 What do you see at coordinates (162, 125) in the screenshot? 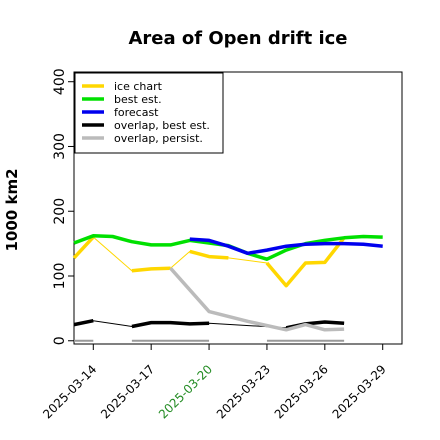
I see `legend-entry-label: overlap, best est.` at bounding box center [162, 125].